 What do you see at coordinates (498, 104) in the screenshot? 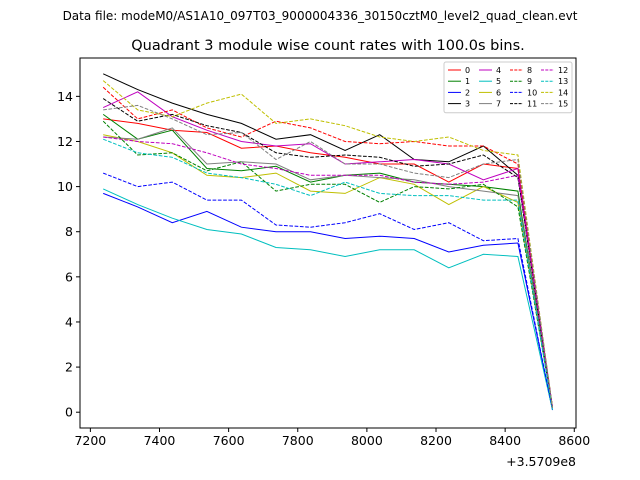
I see `legend-label-7: 7` at bounding box center [498, 104].